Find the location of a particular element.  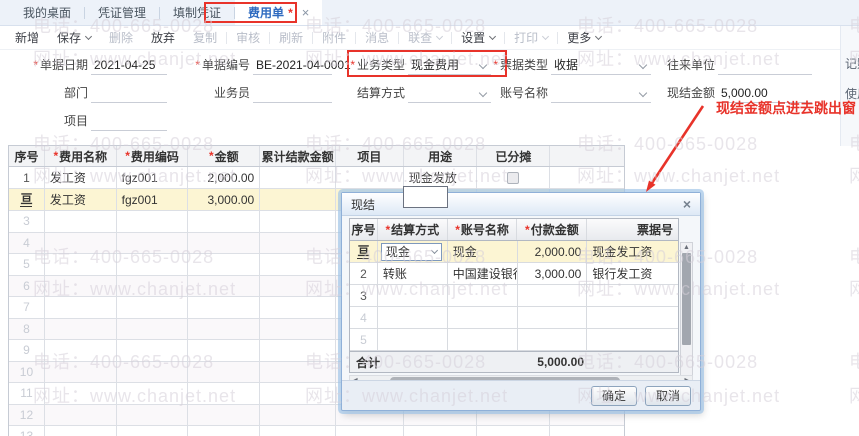

settlement-select: 现金 is located at coordinates (411, 251).